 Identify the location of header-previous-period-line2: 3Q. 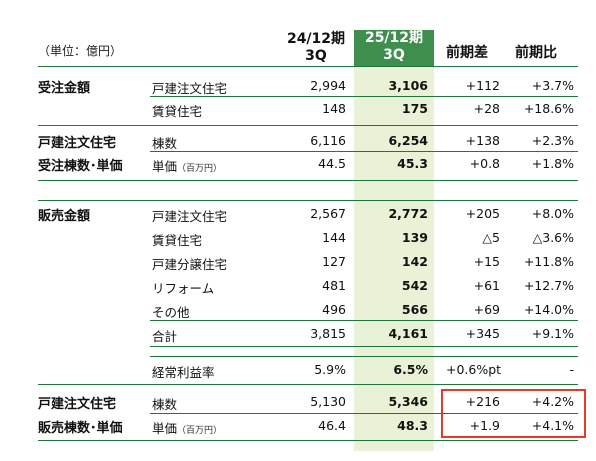
(316, 56).